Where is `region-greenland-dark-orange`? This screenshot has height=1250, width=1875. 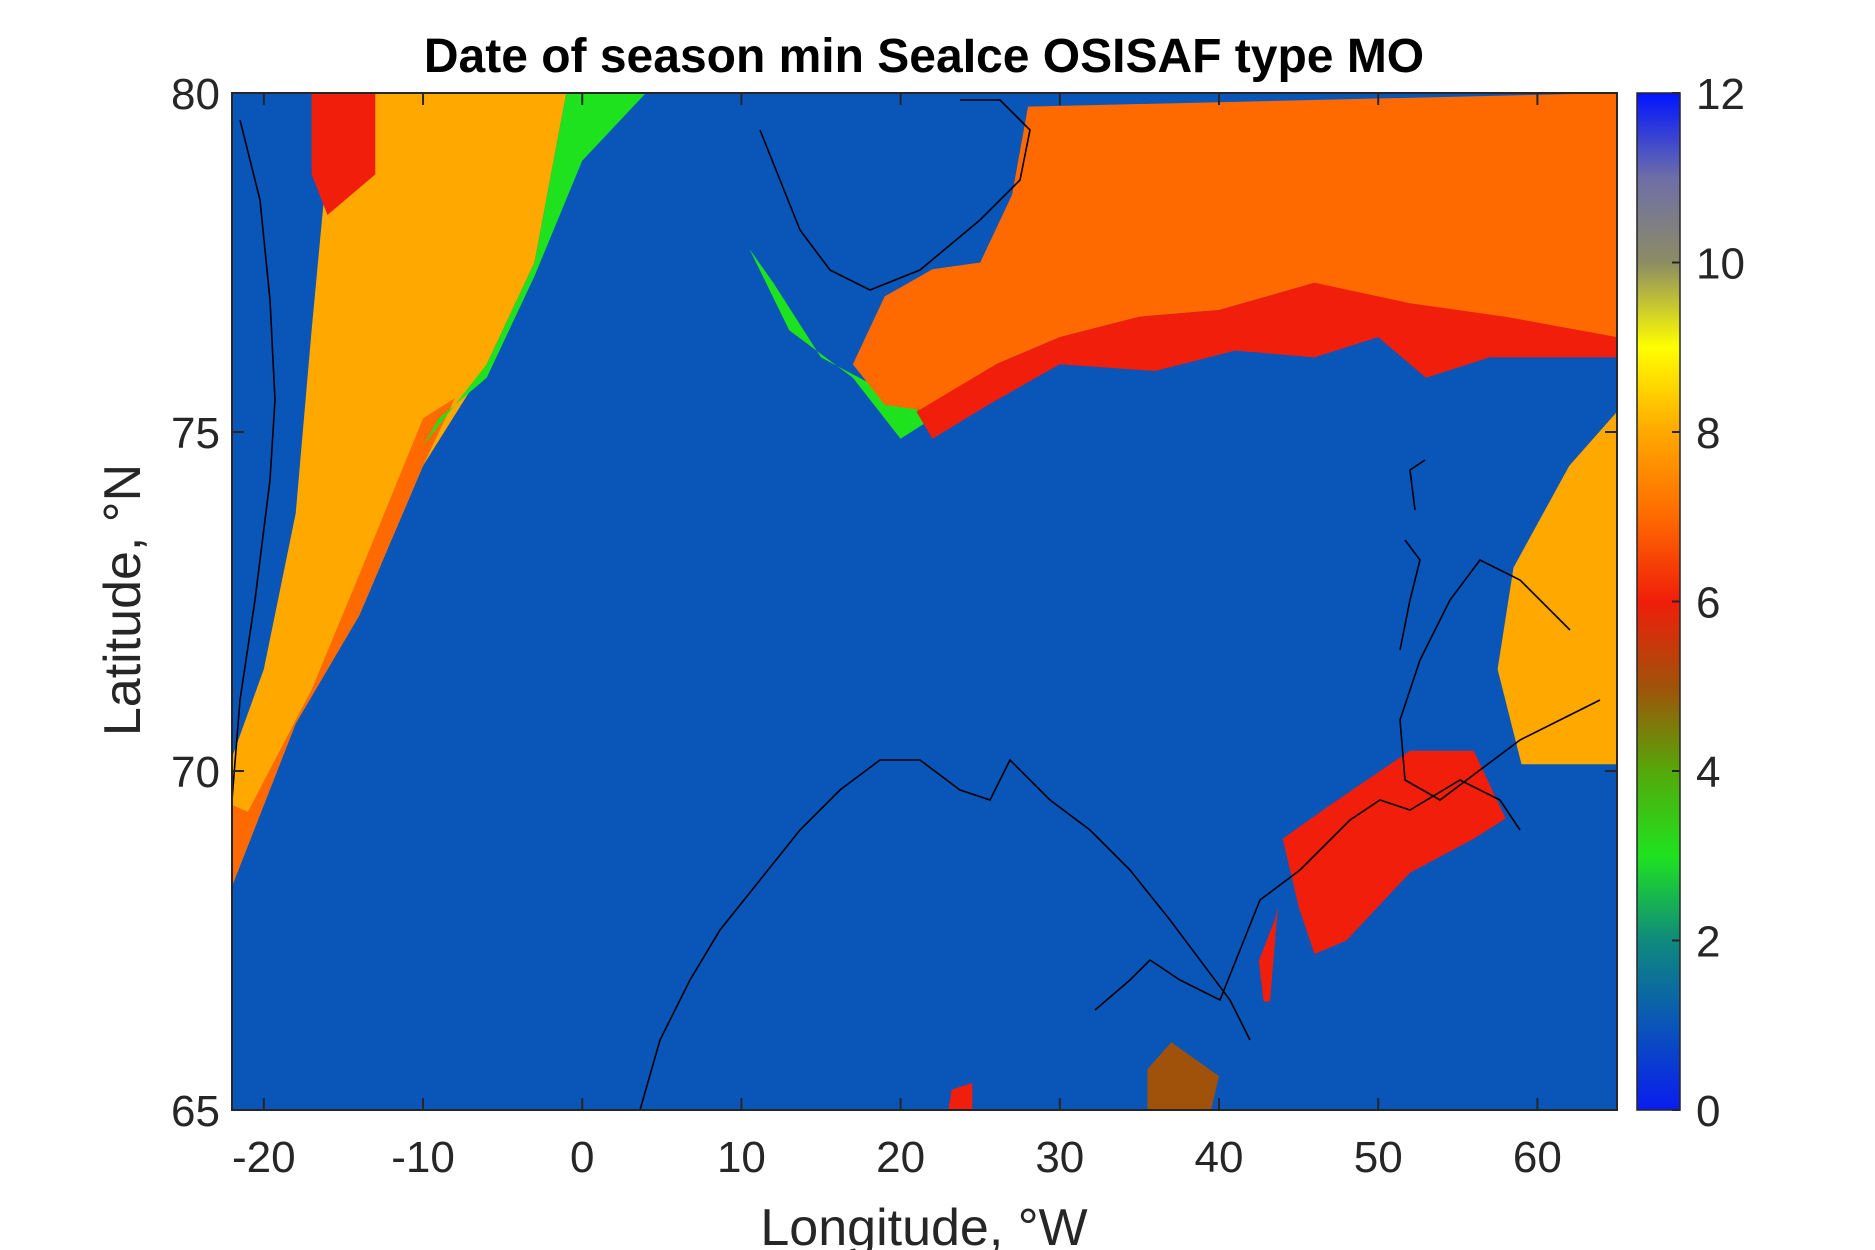 region-greenland-dark-orange is located at coordinates (343, 642).